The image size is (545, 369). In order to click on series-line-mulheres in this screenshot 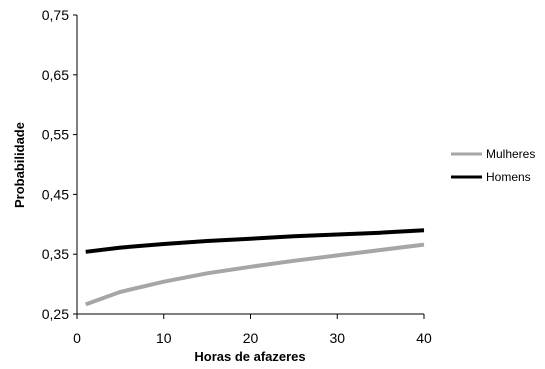, I will do `click(255, 274)`.